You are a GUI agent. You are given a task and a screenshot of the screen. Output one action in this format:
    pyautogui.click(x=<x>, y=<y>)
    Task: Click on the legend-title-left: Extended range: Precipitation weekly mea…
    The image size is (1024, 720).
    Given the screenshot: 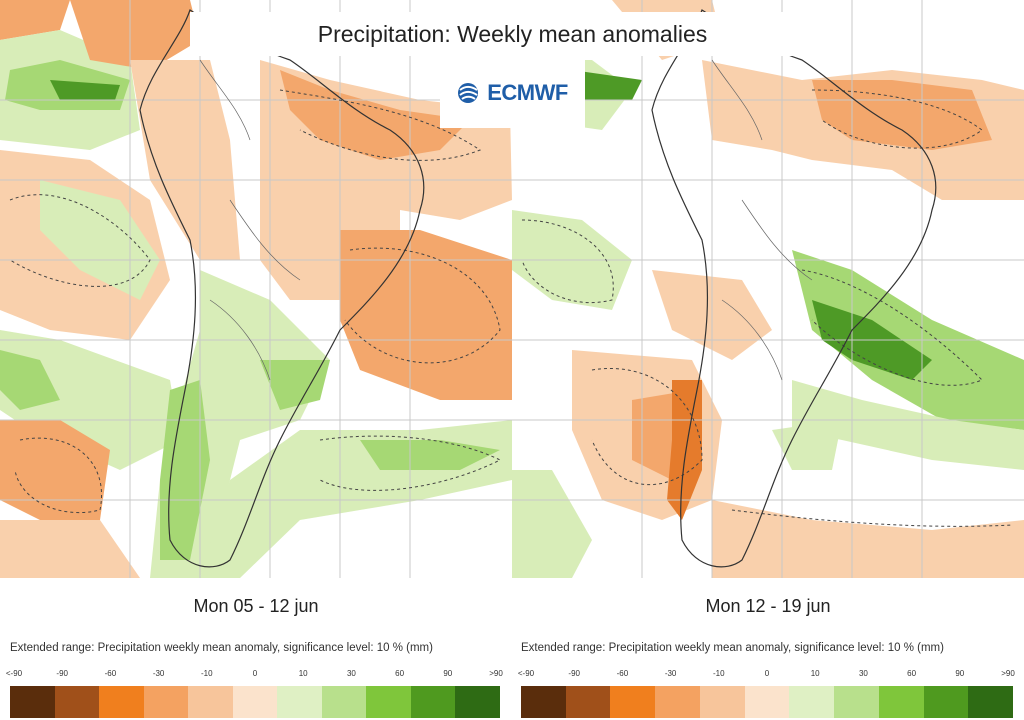 What is the action you would take?
    pyautogui.click(x=221, y=648)
    